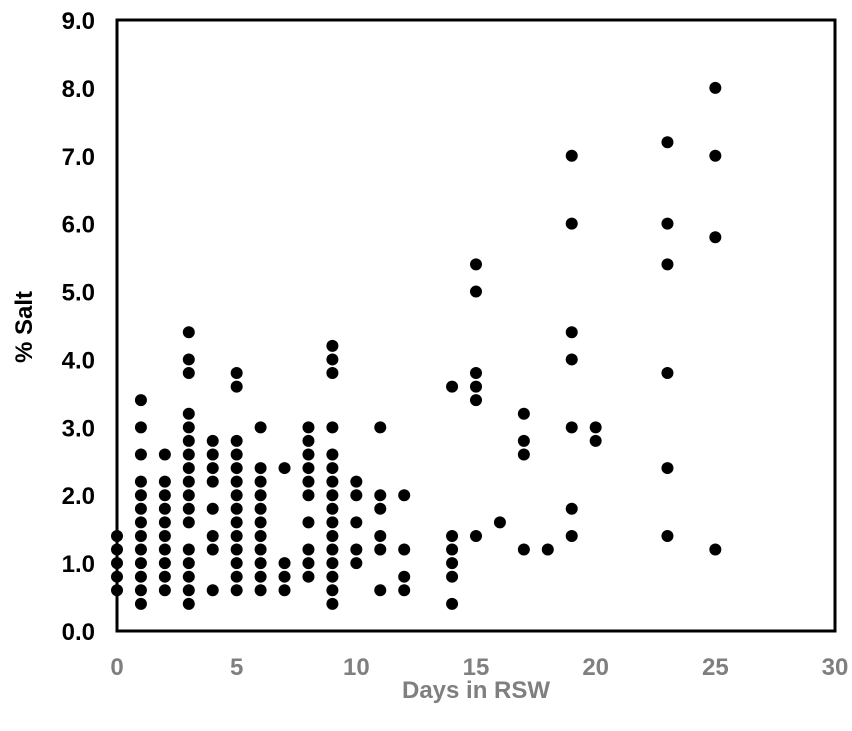 This screenshot has height=731, width=852. Describe the element at coordinates (78, 21) in the screenshot. I see `y-tick-label: 9.0` at that location.